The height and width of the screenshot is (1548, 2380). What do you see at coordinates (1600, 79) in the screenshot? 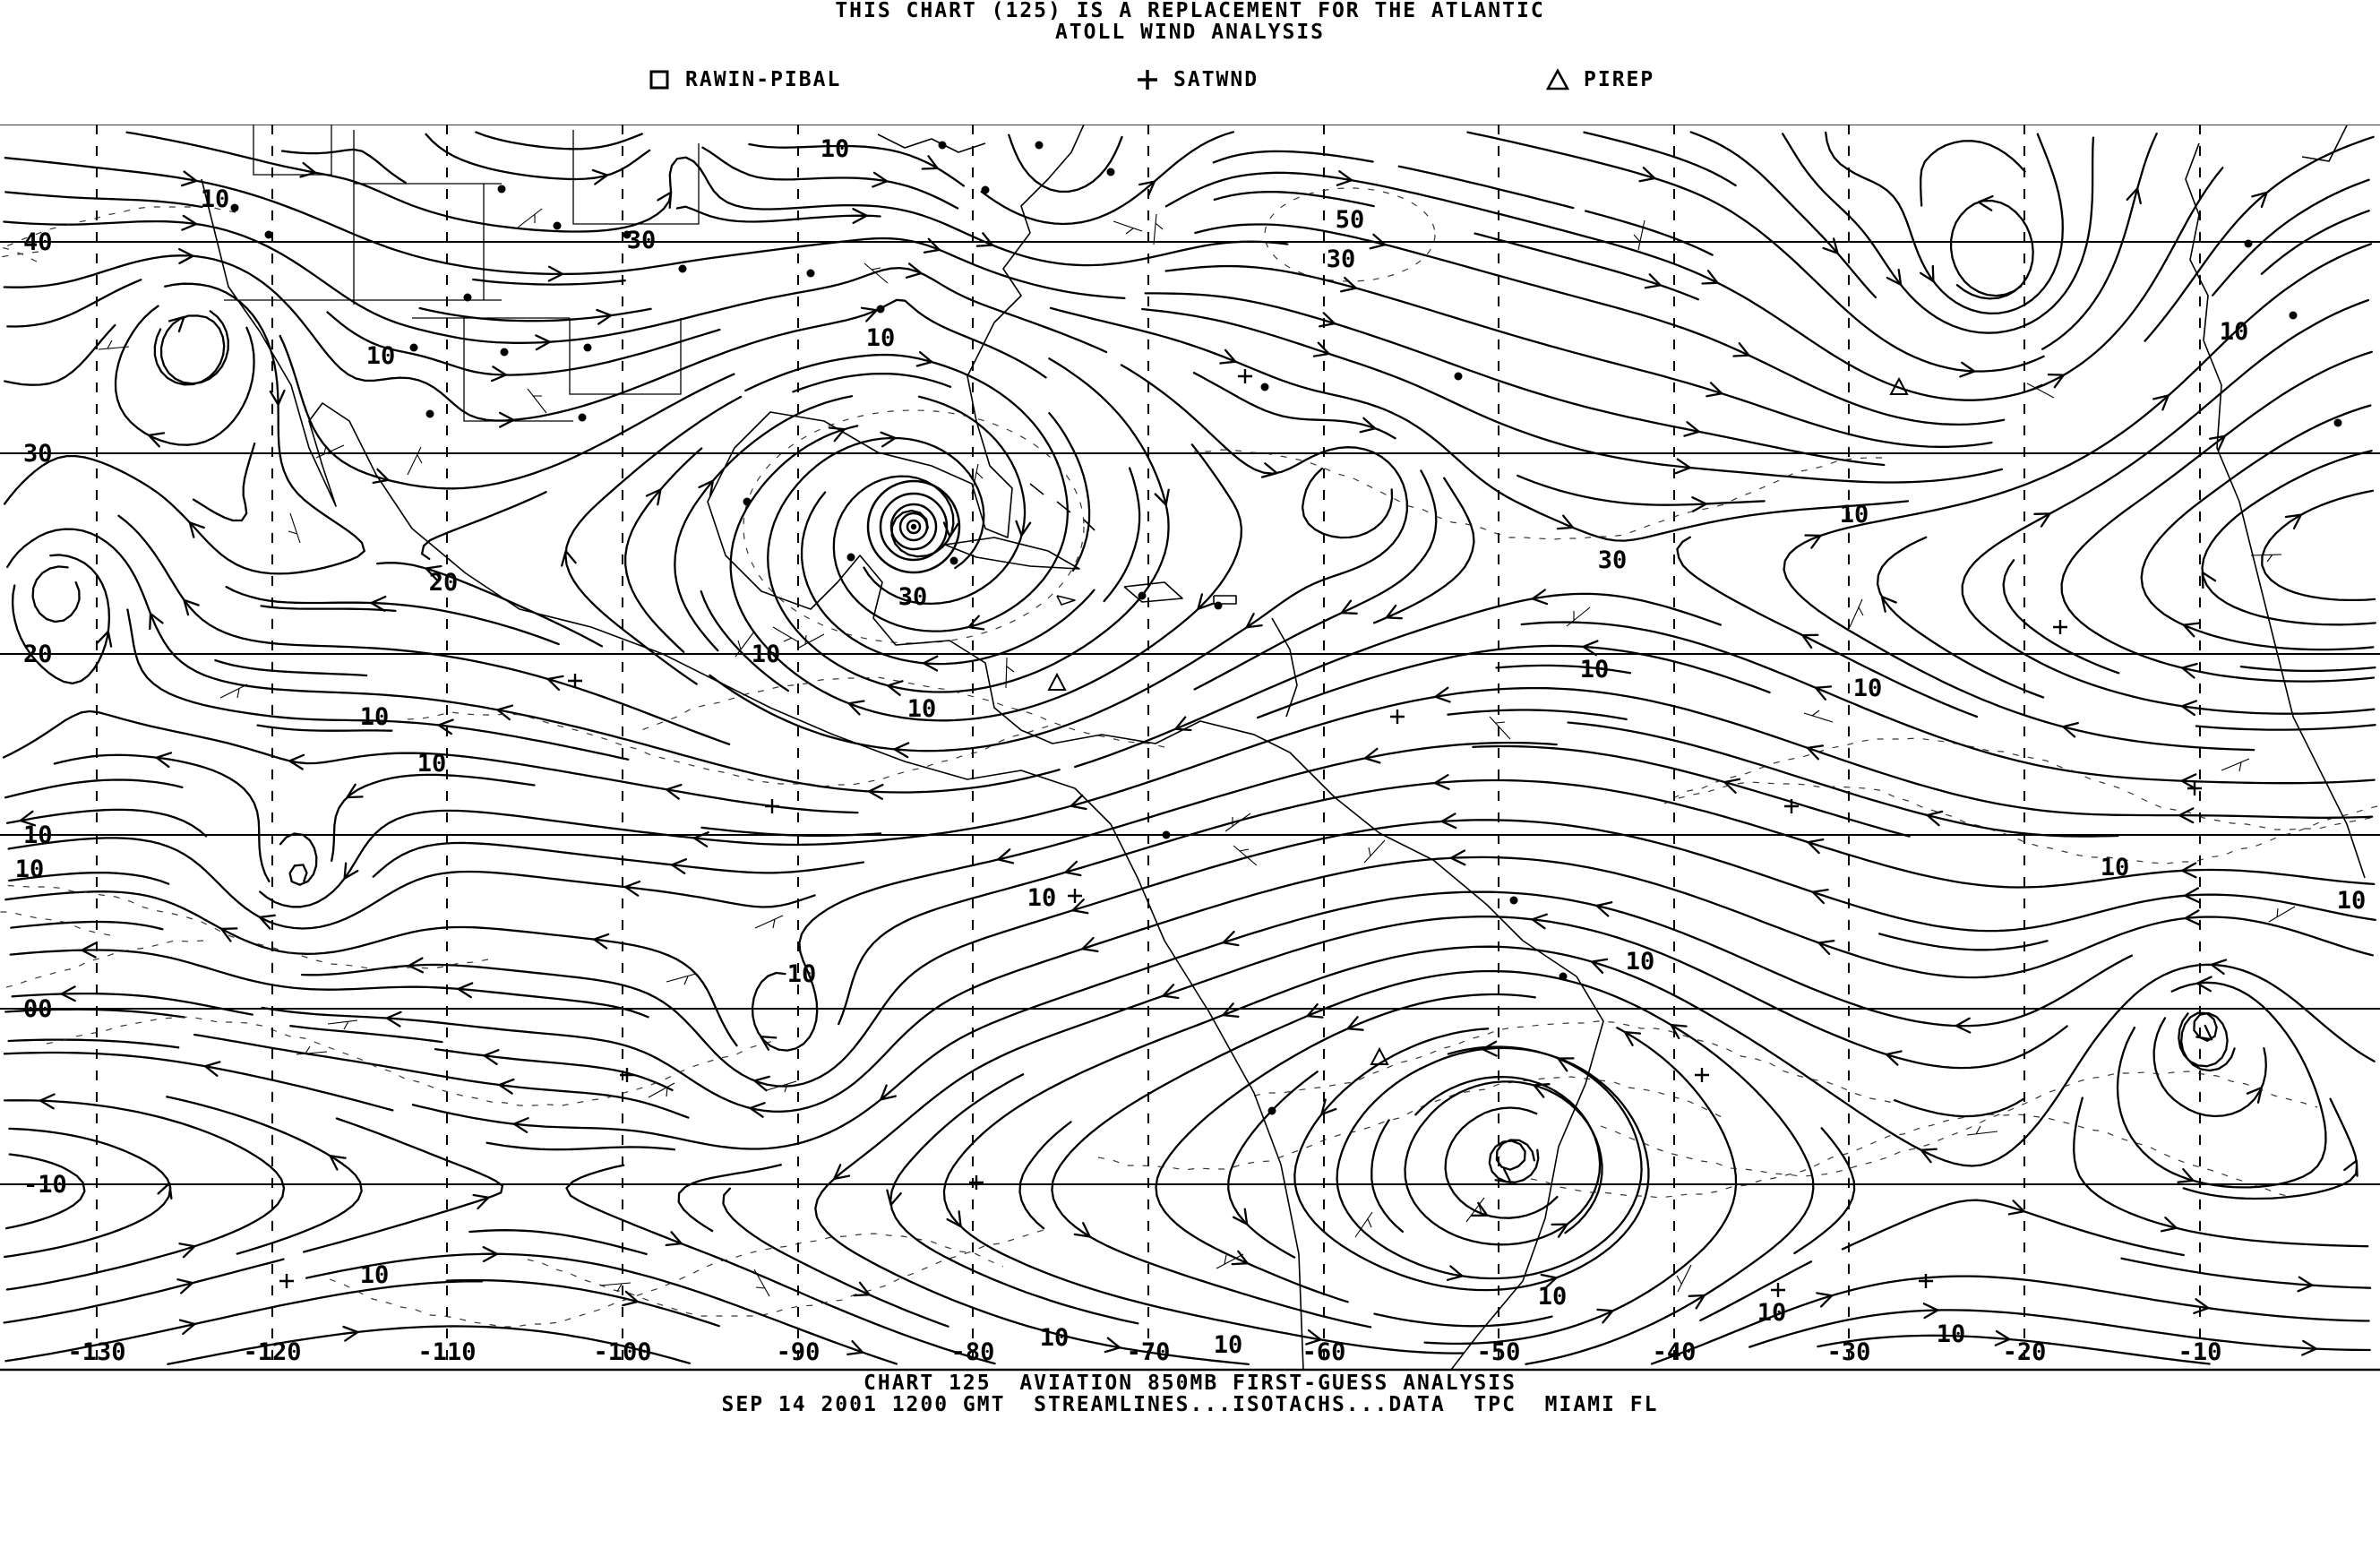
I see `legend-item-pirep: PIREP` at bounding box center [1600, 79].